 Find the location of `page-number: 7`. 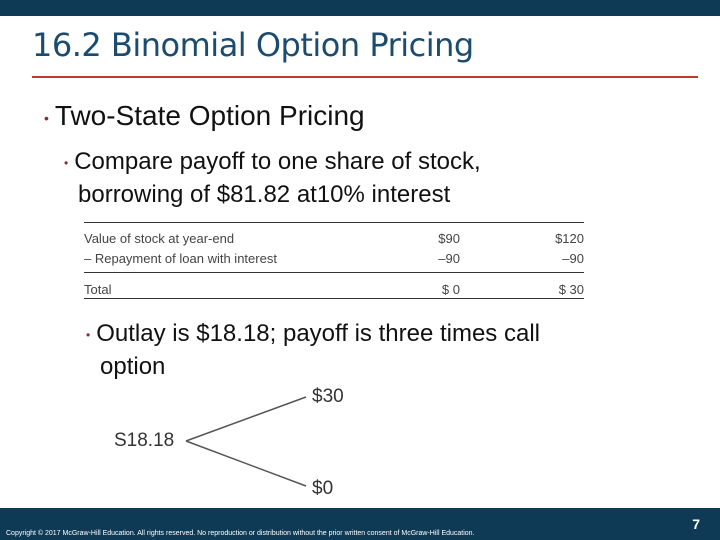

page-number: 7 is located at coordinates (696, 524).